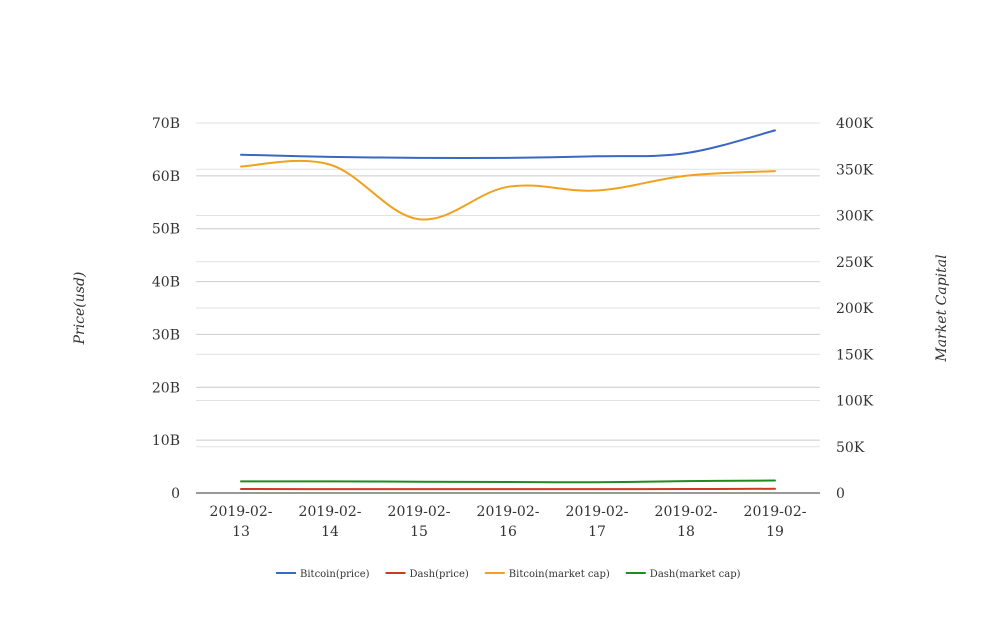 The height and width of the screenshot is (620, 1008). What do you see at coordinates (559, 574) in the screenshot?
I see `legend-label: Bitcoin(market cap)` at bounding box center [559, 574].